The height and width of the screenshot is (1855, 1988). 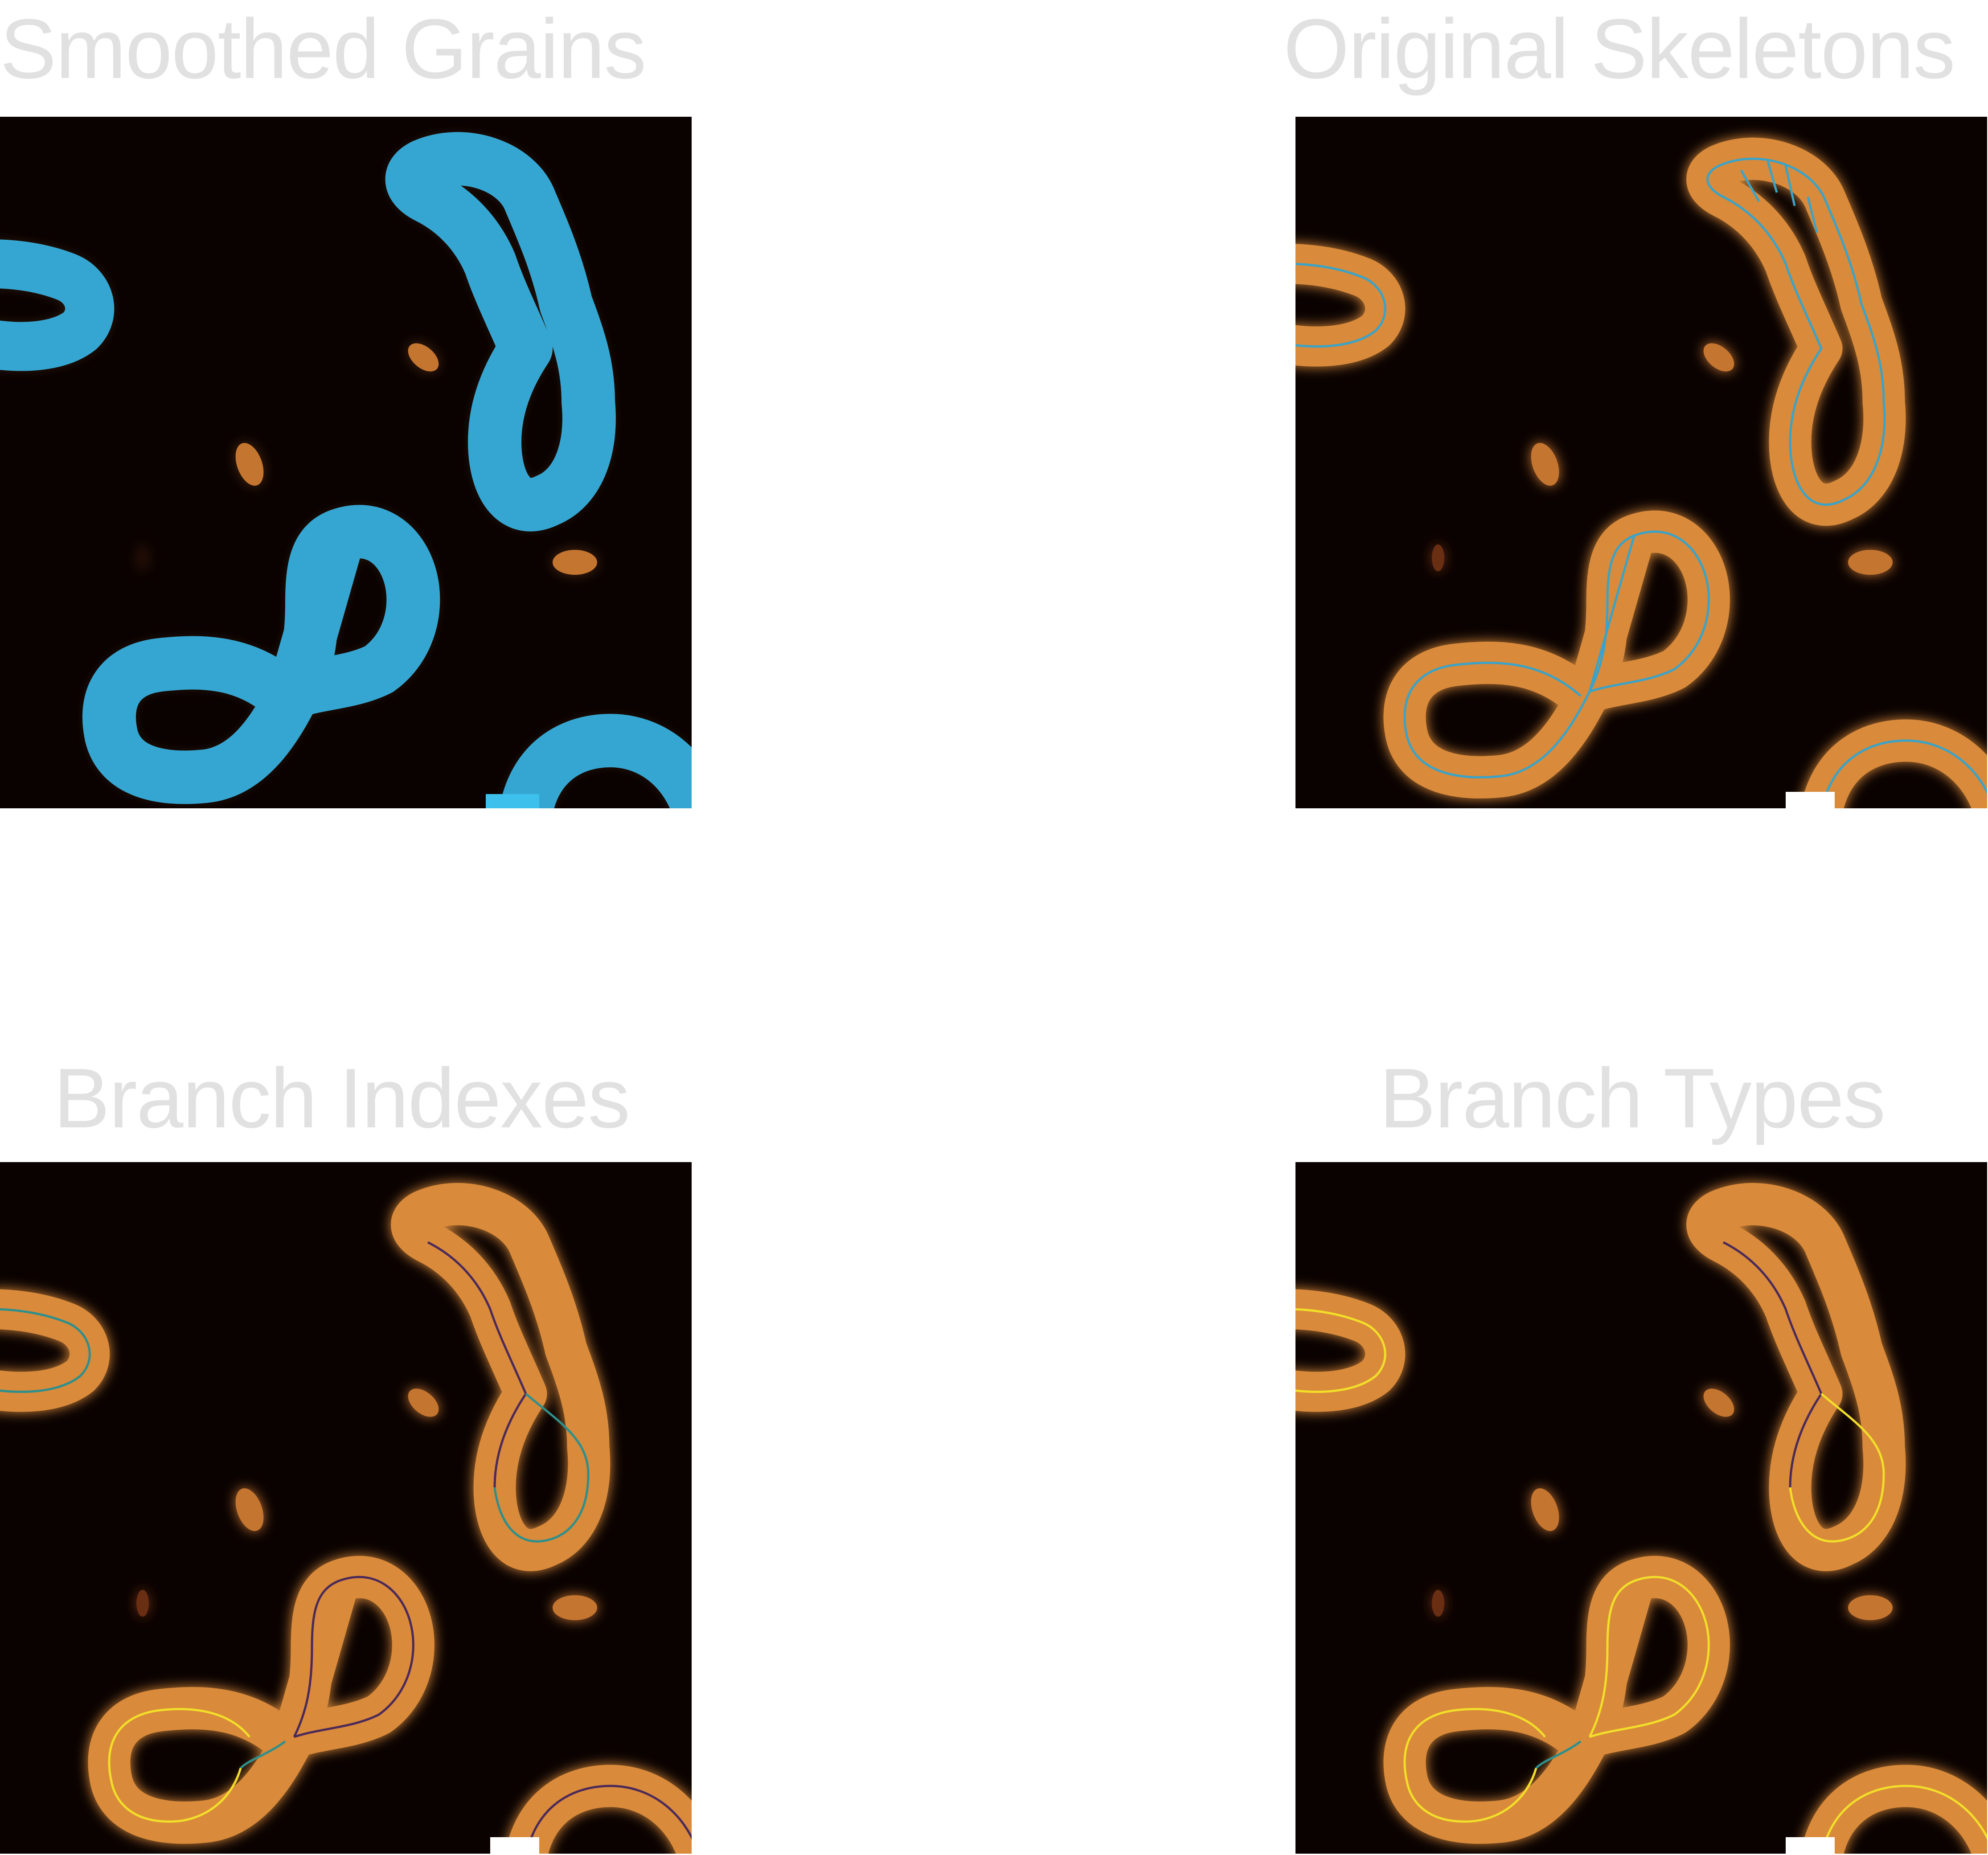 I want to click on afm-branch-index-icon, so click(x=346, y=1508).